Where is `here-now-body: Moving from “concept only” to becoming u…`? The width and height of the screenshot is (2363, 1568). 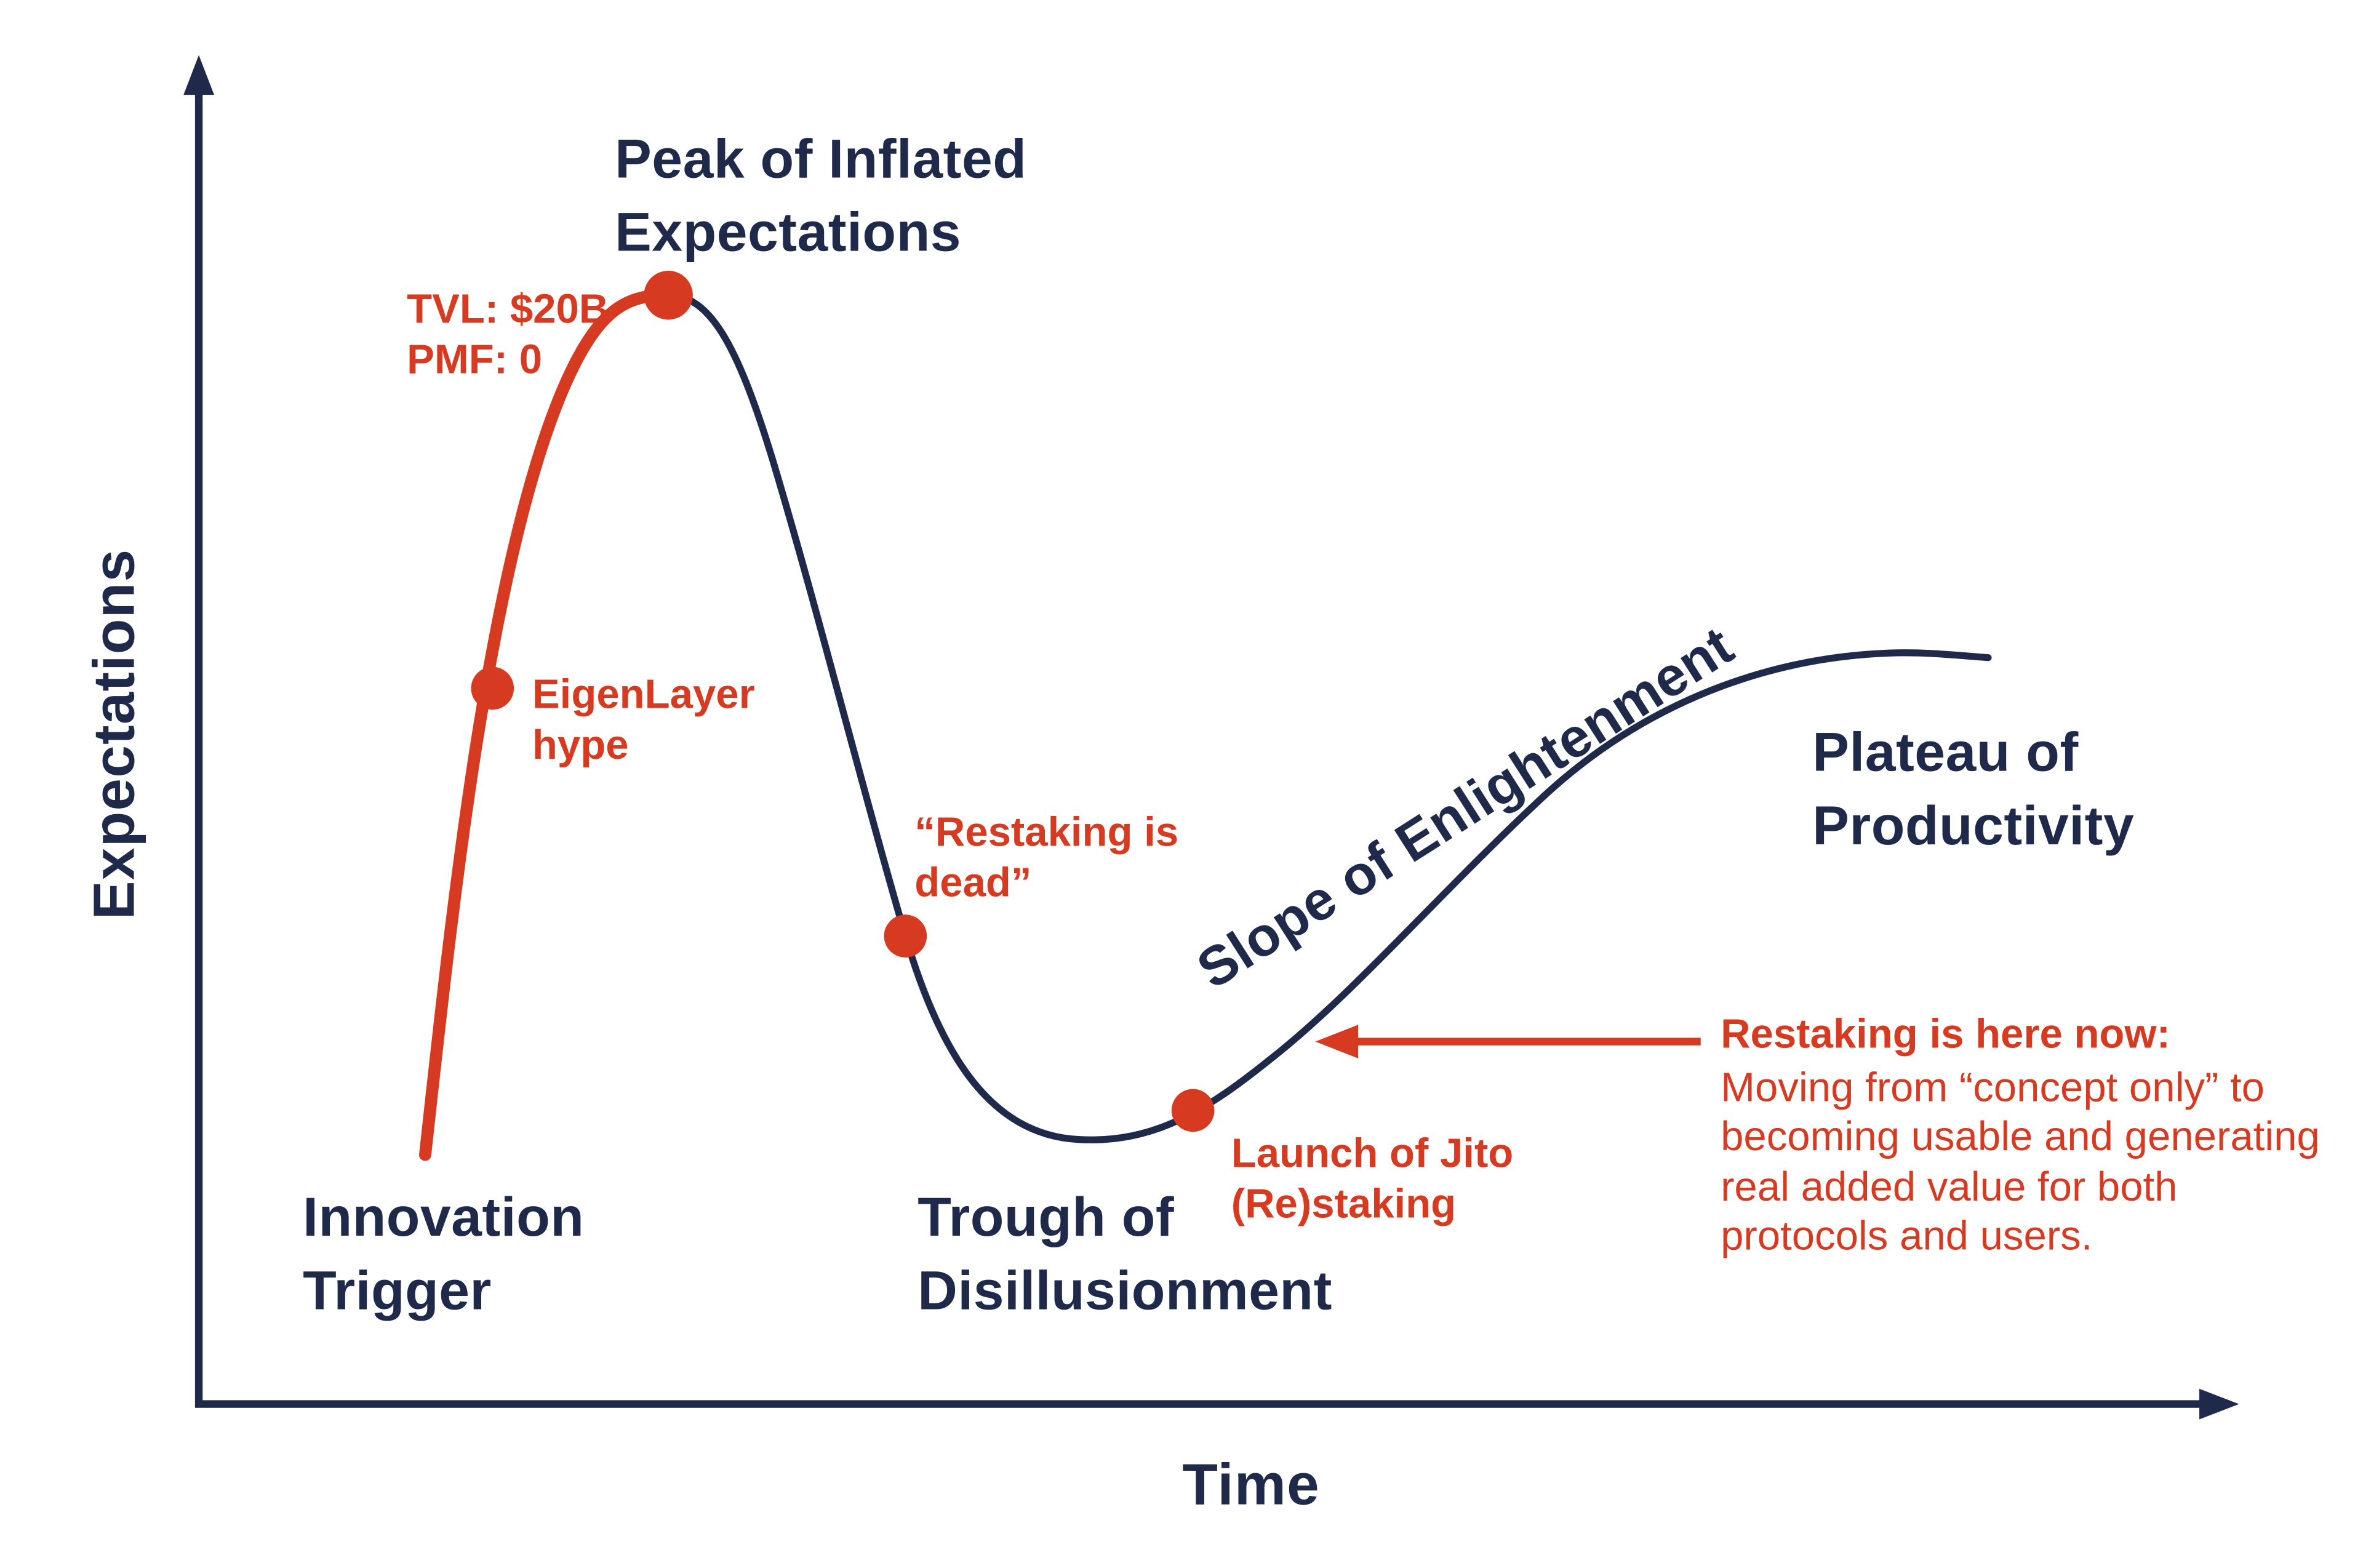
here-now-body: Moving from “concept only” to becoming u… is located at coordinates (2021, 1161).